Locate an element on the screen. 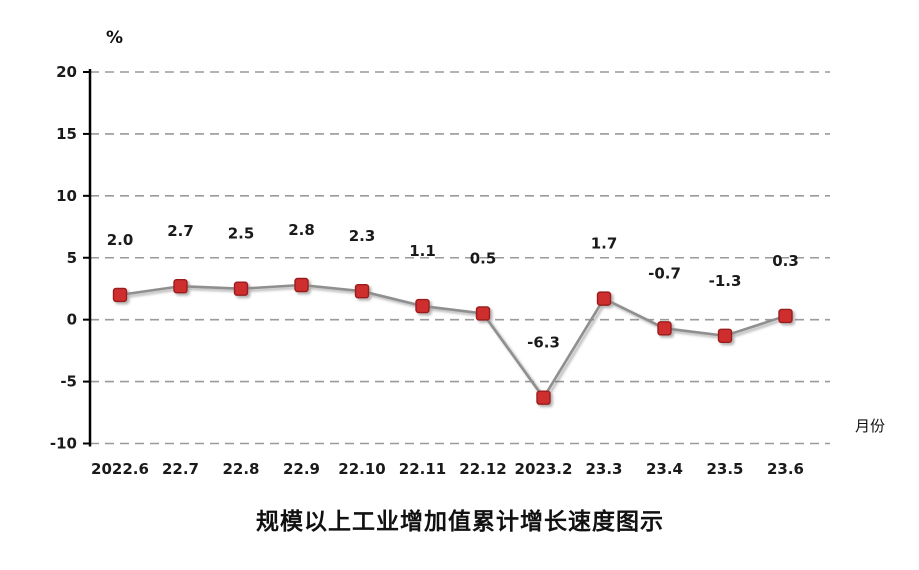 Image resolution: width=919 pixels, height=570 pixels. chart-title: 规模以上工业增加值累计增长速度图示 is located at coordinates (460, 522).